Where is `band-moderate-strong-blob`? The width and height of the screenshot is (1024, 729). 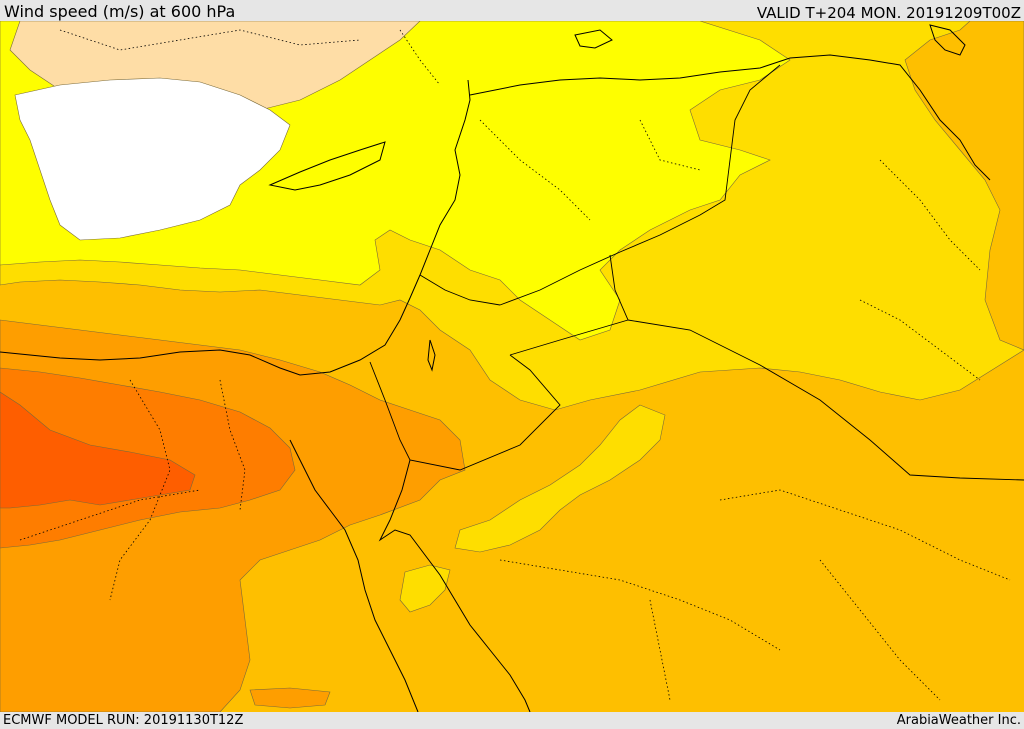 band-moderate-strong-blob is located at coordinates (290, 698).